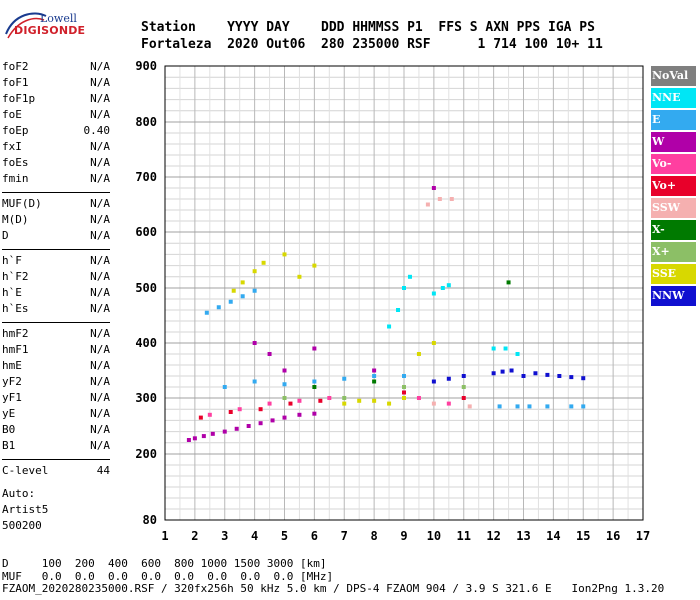  I want to click on x-tick-label: 3, so click(224, 536).